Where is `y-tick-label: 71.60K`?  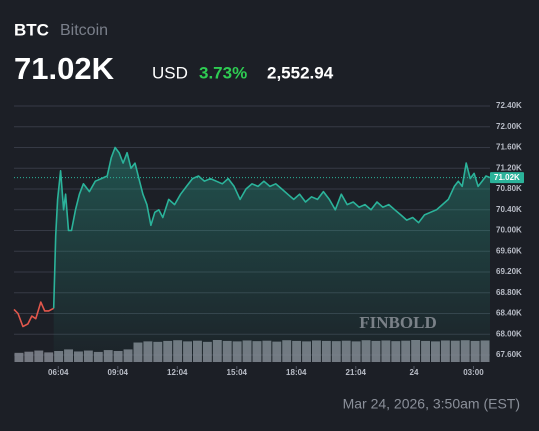
y-tick-label: 71.60K is located at coordinates (509, 147).